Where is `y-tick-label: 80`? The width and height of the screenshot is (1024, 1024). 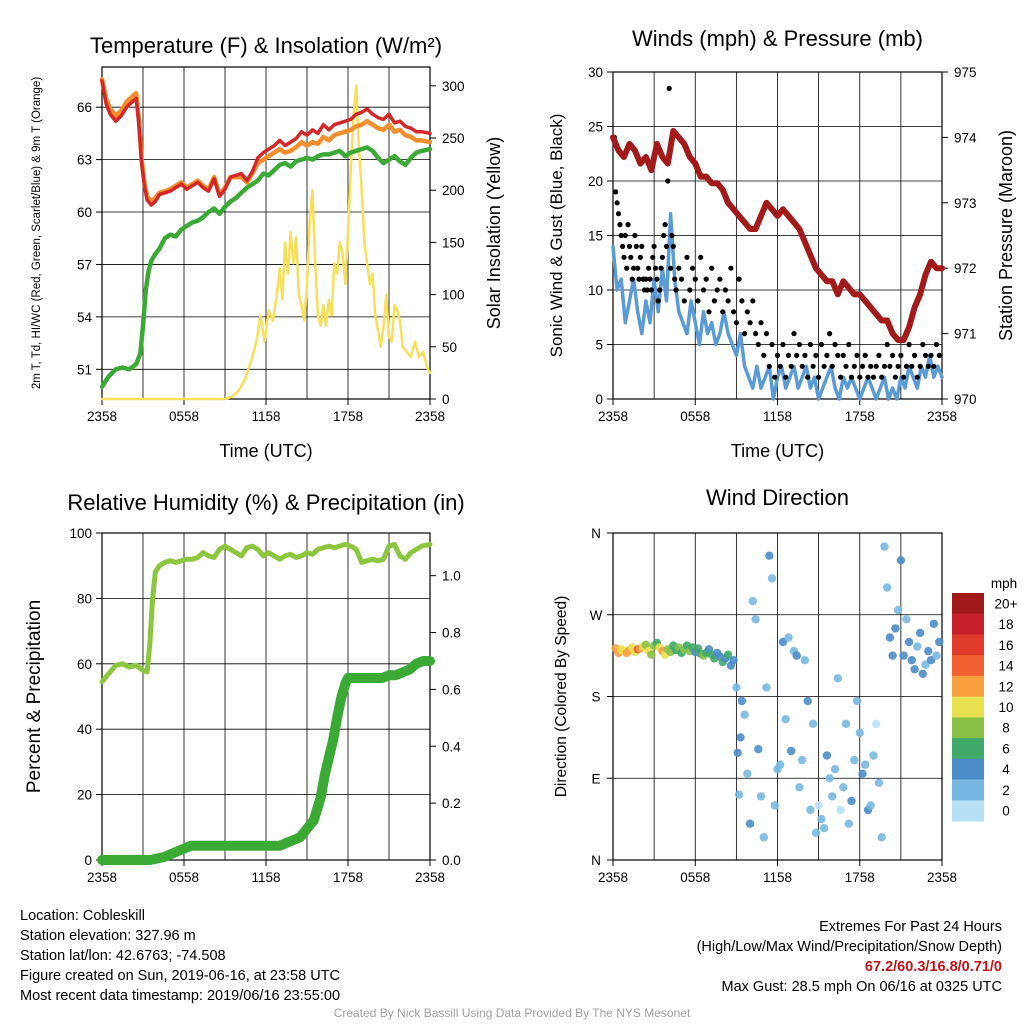
y-tick-label: 80 is located at coordinates (84, 598).